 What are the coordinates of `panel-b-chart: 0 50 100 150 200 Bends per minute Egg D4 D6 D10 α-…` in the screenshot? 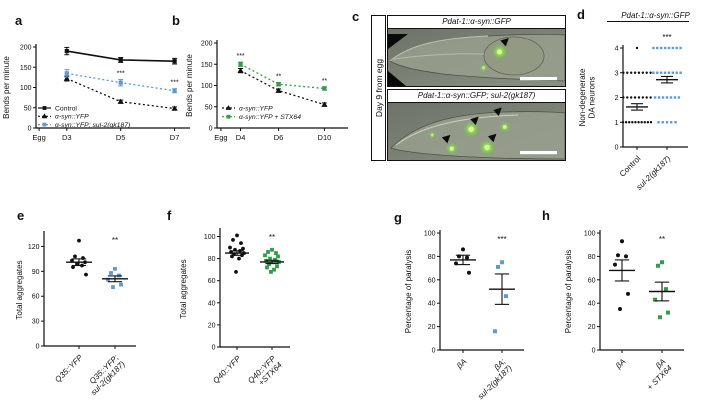 It's located at (266, 91).